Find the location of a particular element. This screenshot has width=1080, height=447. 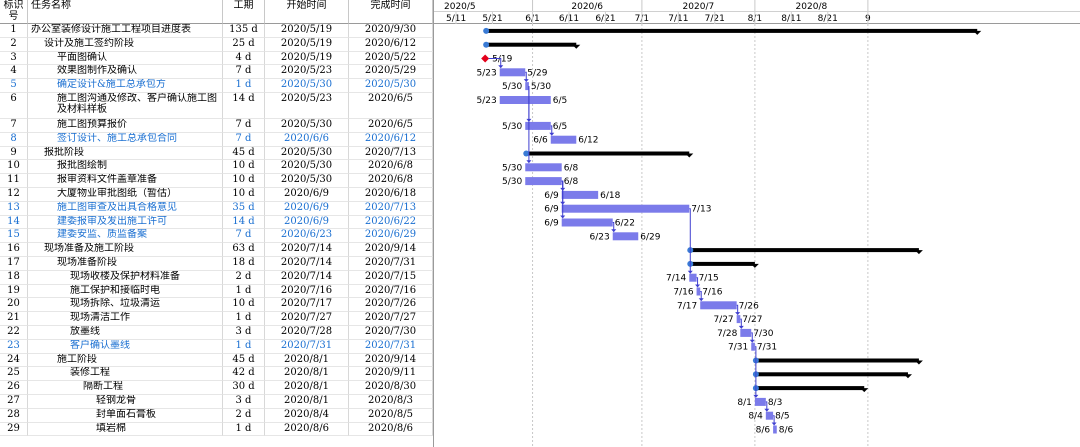

row-id: 16 is located at coordinates (14, 250).